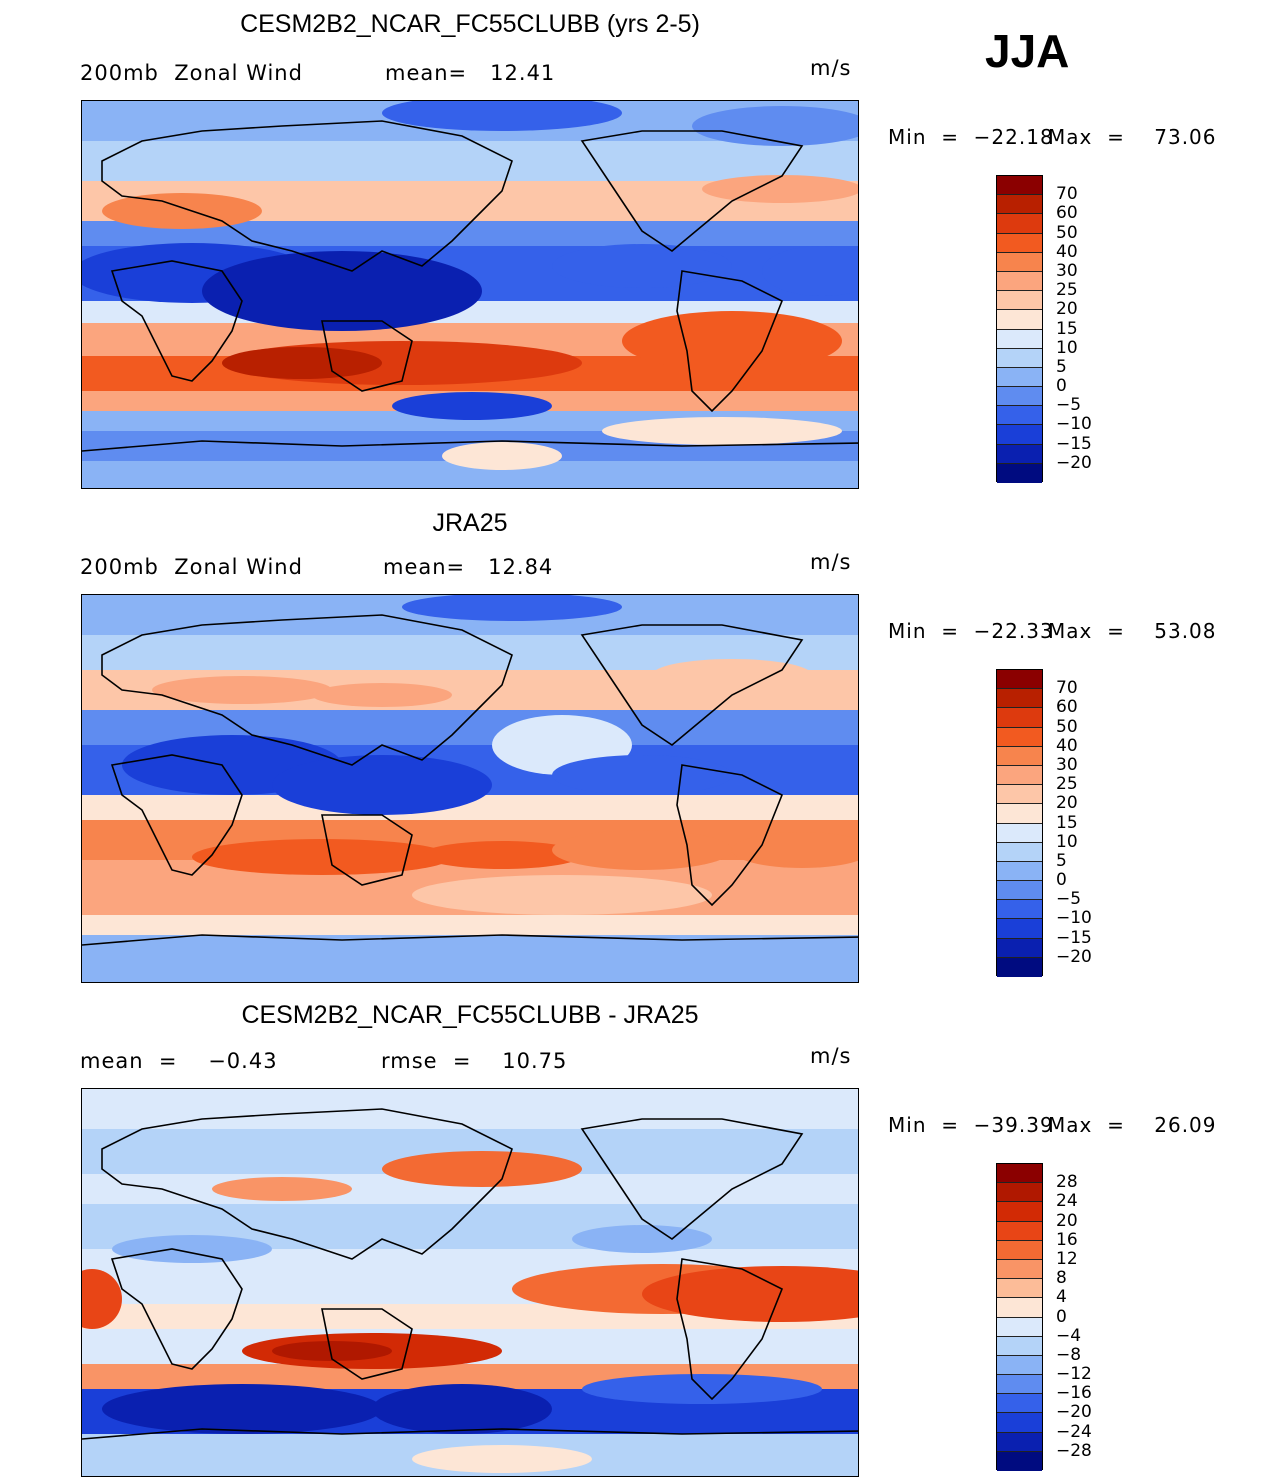 The height and width of the screenshot is (1484, 1285). I want to click on colorbar-tick-label: 16, so click(1067, 1239).